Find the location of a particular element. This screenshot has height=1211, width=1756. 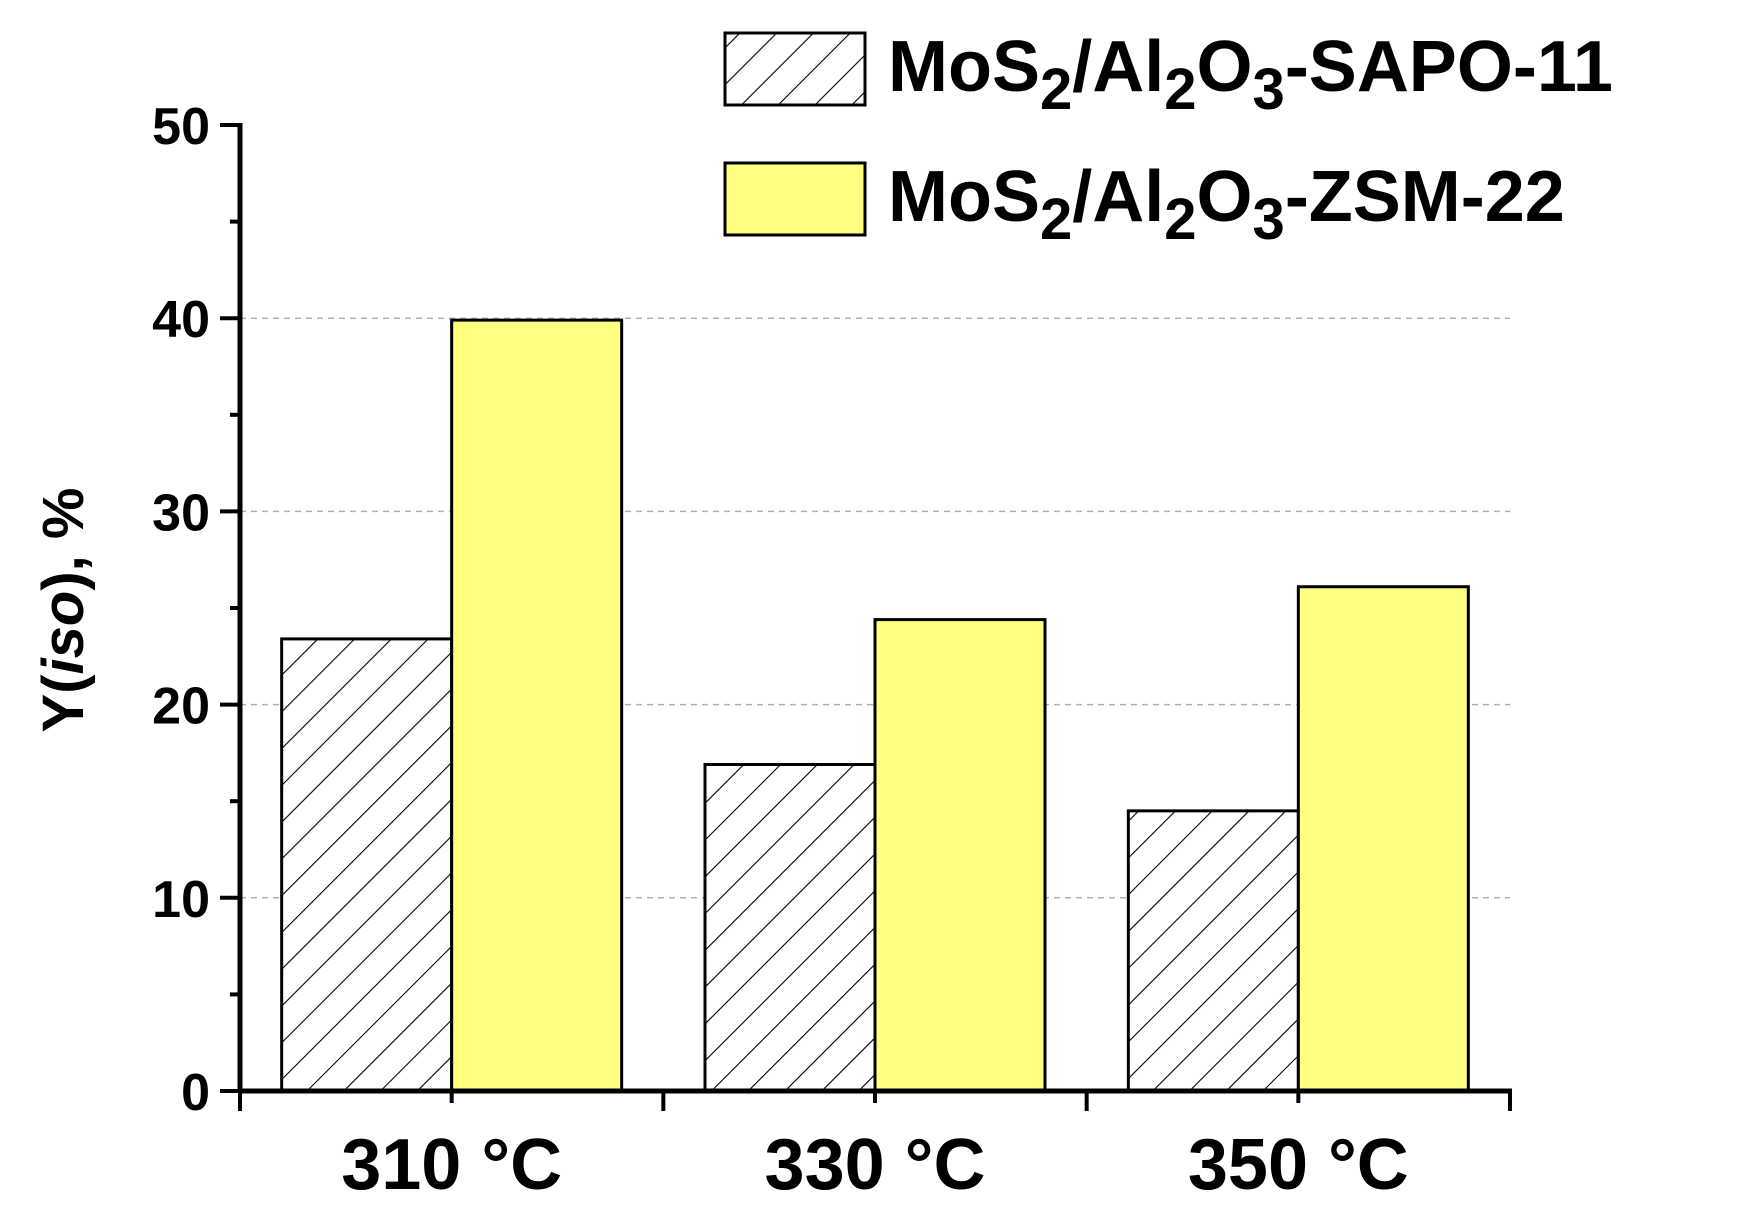

y-tick-label: 30 is located at coordinates (181, 513).